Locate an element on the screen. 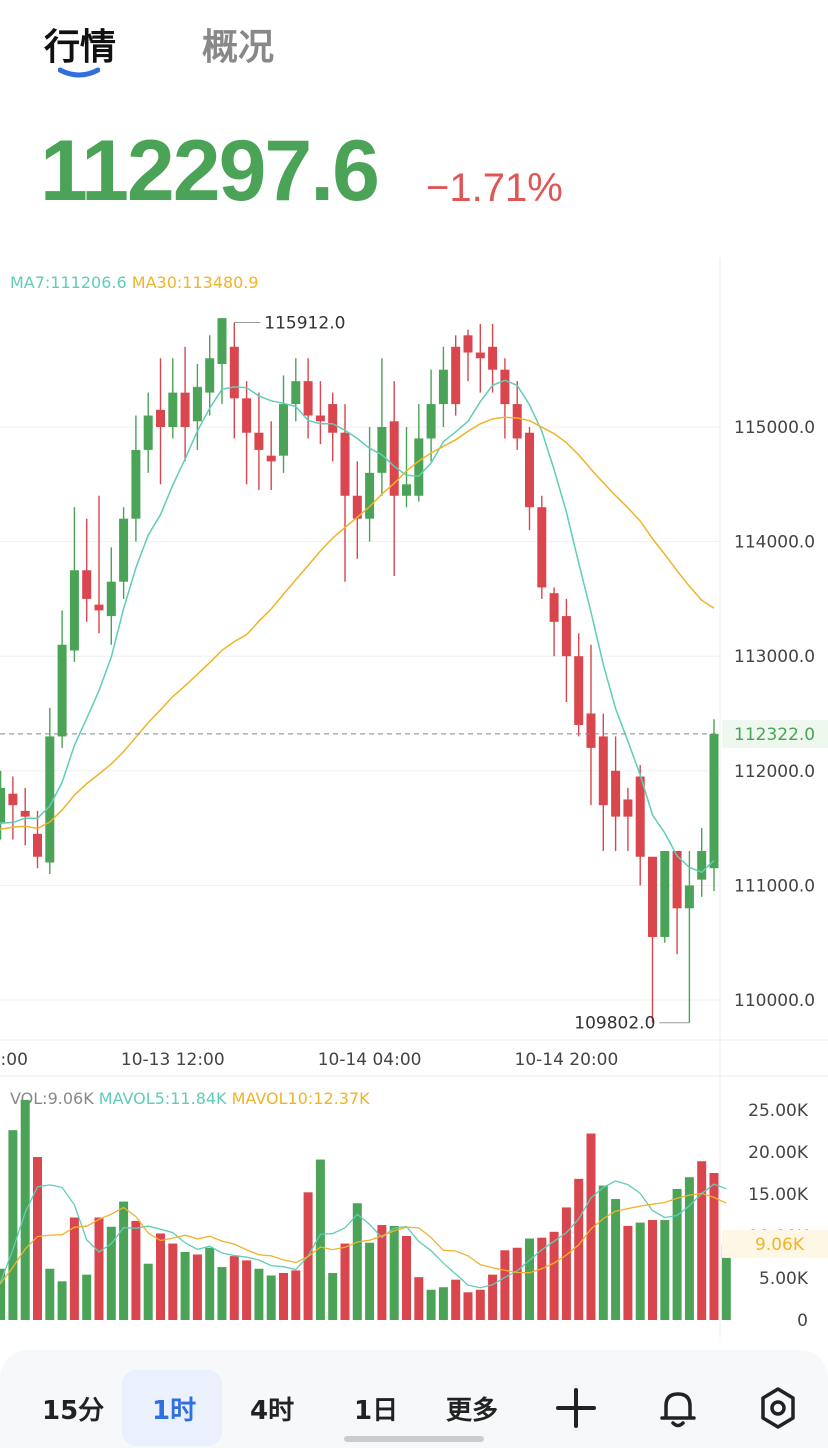 This screenshot has height=1448, width=828. top-tabs: 行情 概况 is located at coordinates (414, 50).